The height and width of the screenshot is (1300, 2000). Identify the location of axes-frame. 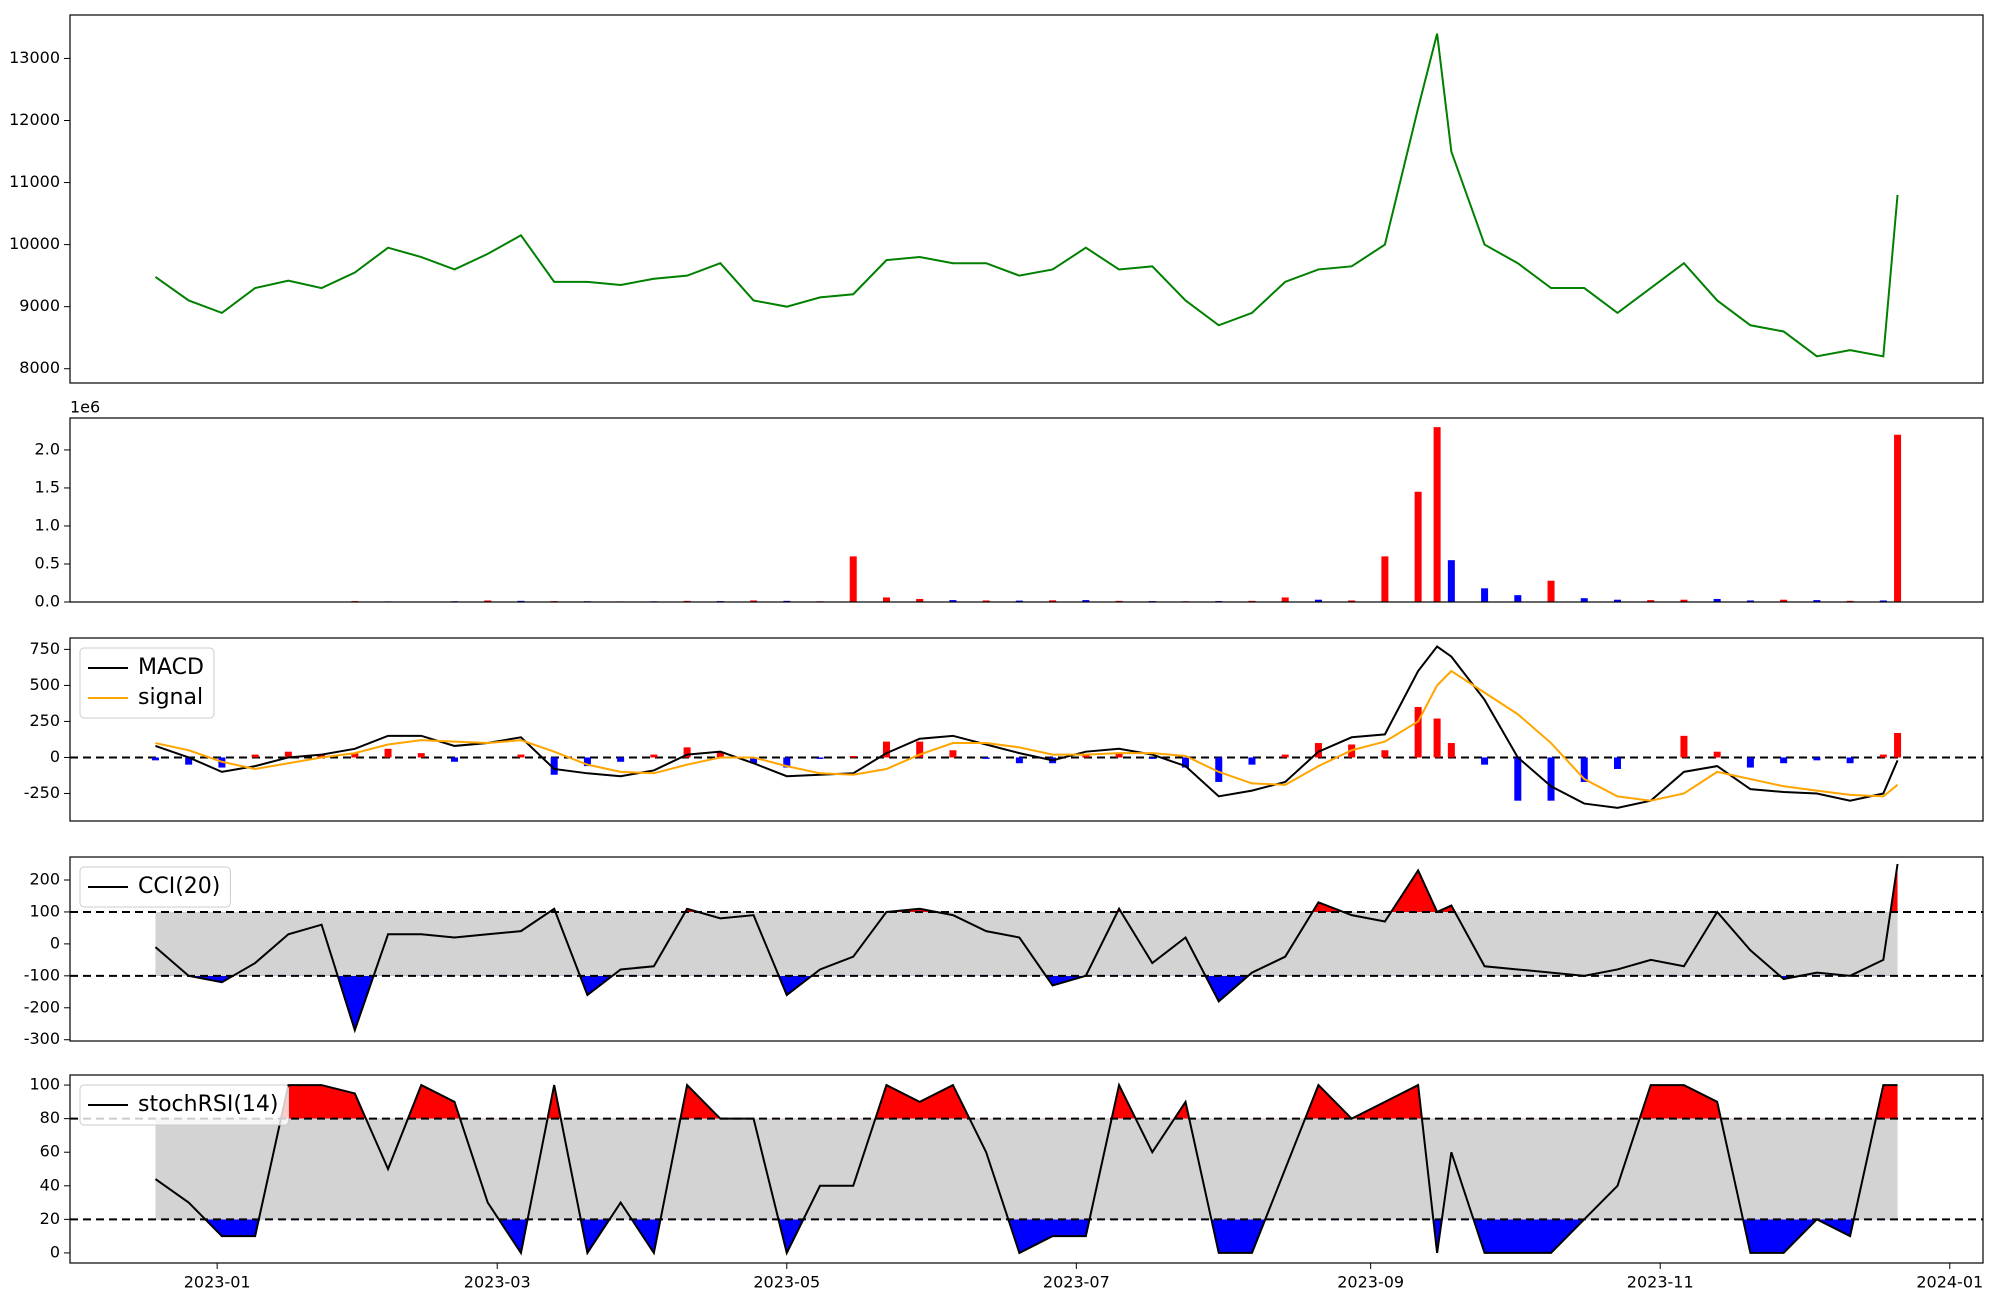
(1026, 510).